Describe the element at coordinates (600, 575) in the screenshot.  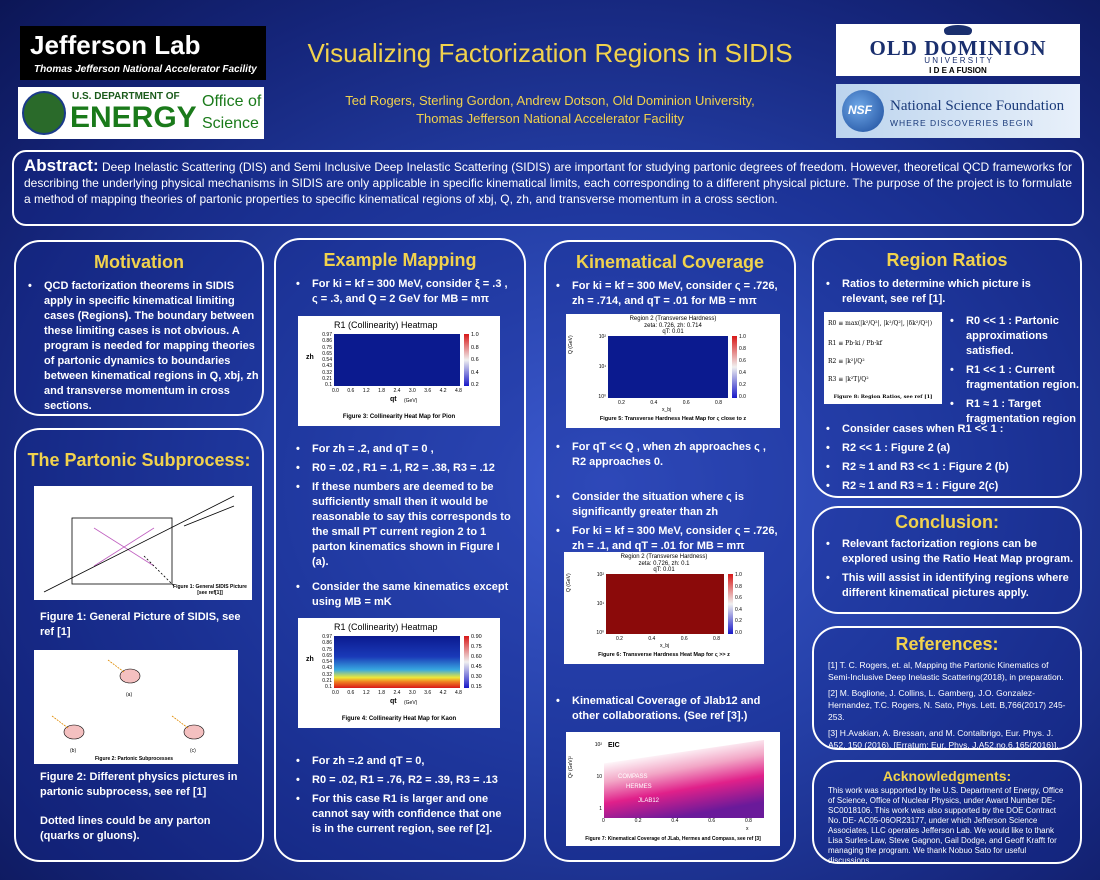
I see `figure-6-y-tick-0: 10²` at that location.